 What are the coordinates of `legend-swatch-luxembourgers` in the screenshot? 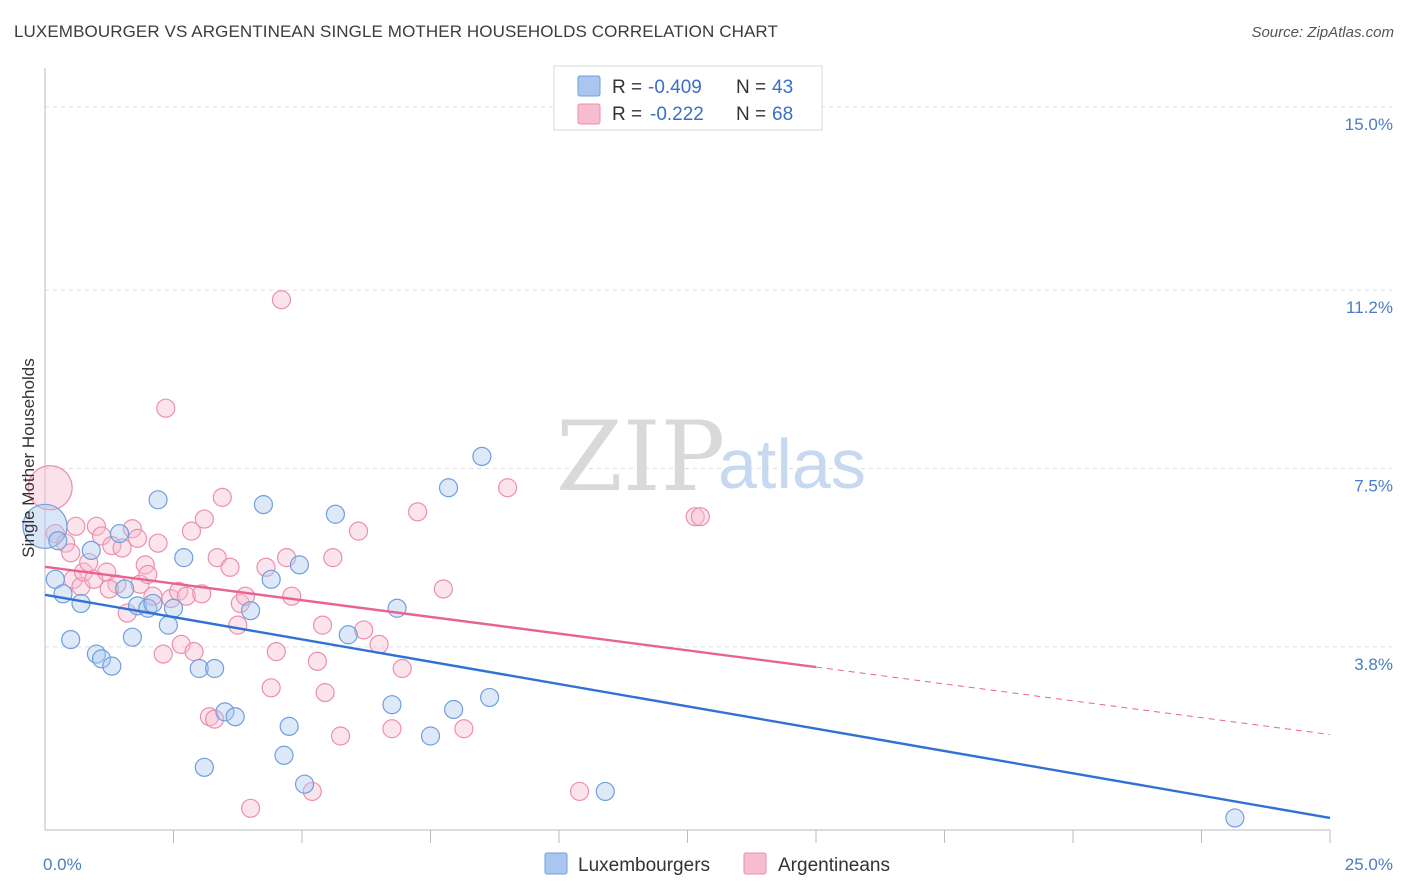 It's located at (589, 86).